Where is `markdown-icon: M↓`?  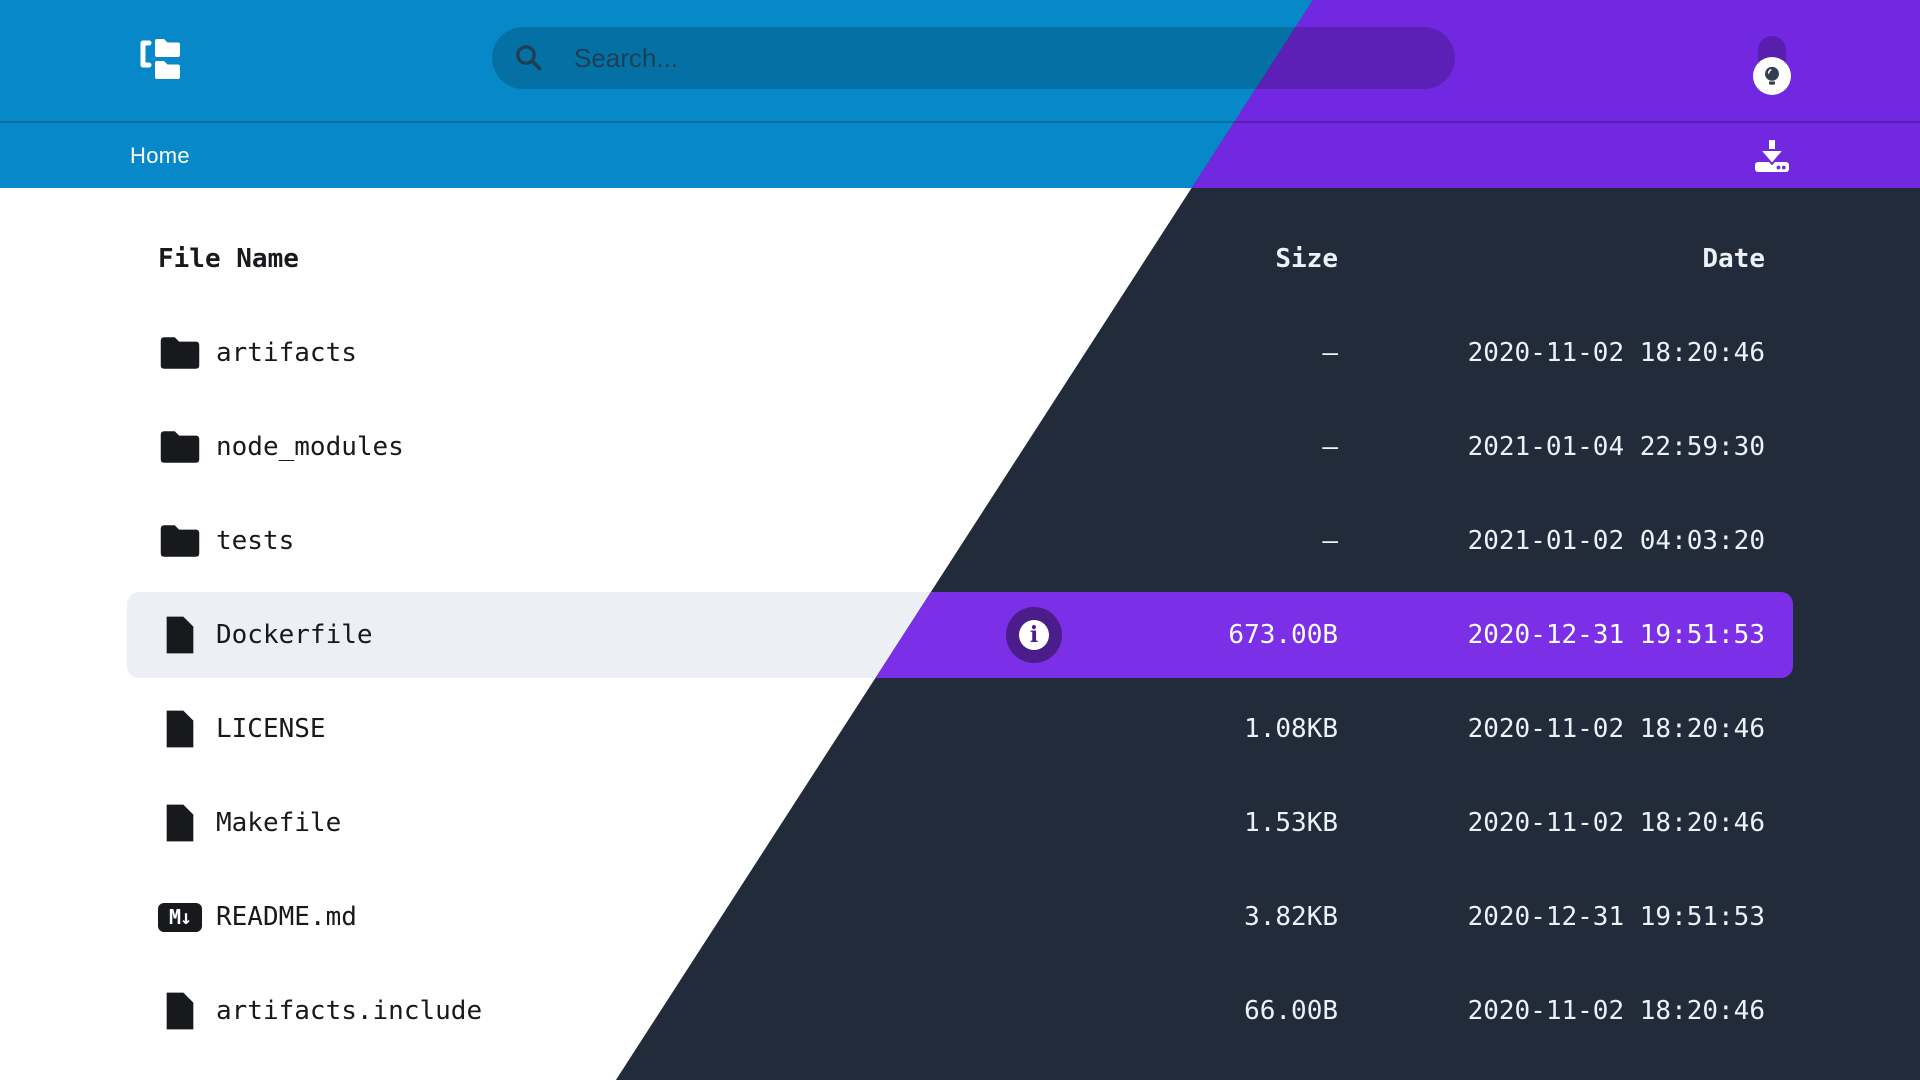
markdown-icon: M↓ is located at coordinates (180, 917).